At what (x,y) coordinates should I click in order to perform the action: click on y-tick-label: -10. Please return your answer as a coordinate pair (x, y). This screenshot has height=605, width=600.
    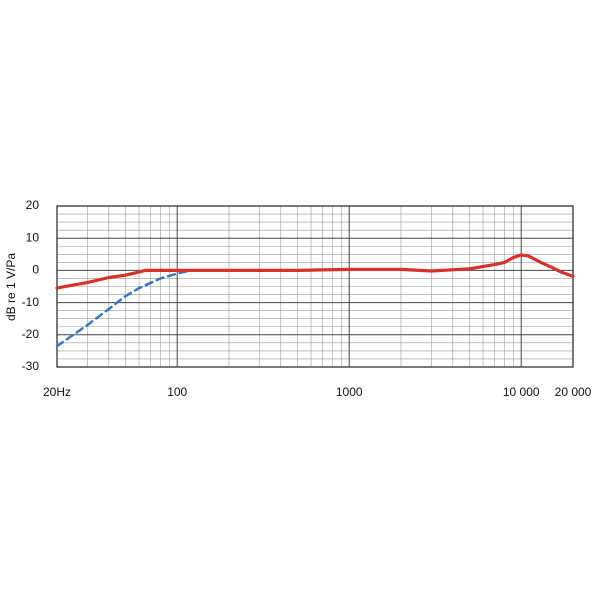
    Looking at the image, I should click on (31, 302).